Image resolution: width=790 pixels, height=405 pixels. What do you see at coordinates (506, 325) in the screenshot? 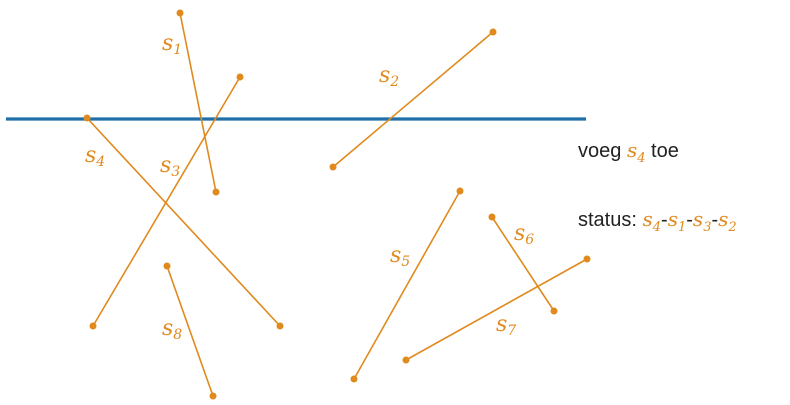
I see `segment-label-s7: s7` at bounding box center [506, 325].